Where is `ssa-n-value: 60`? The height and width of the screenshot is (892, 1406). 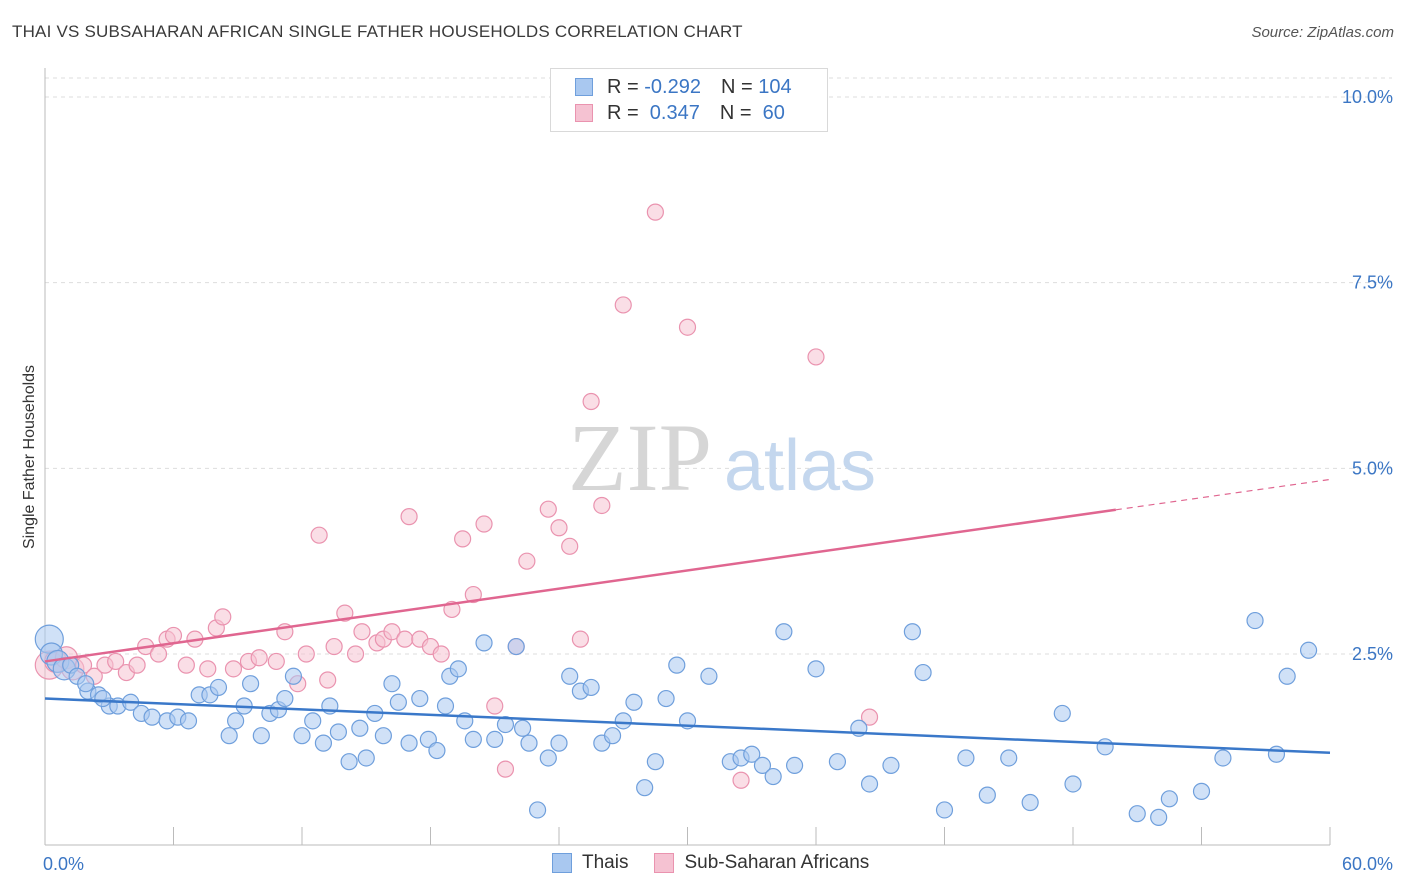 ssa-n-value: 60 is located at coordinates (771, 112).